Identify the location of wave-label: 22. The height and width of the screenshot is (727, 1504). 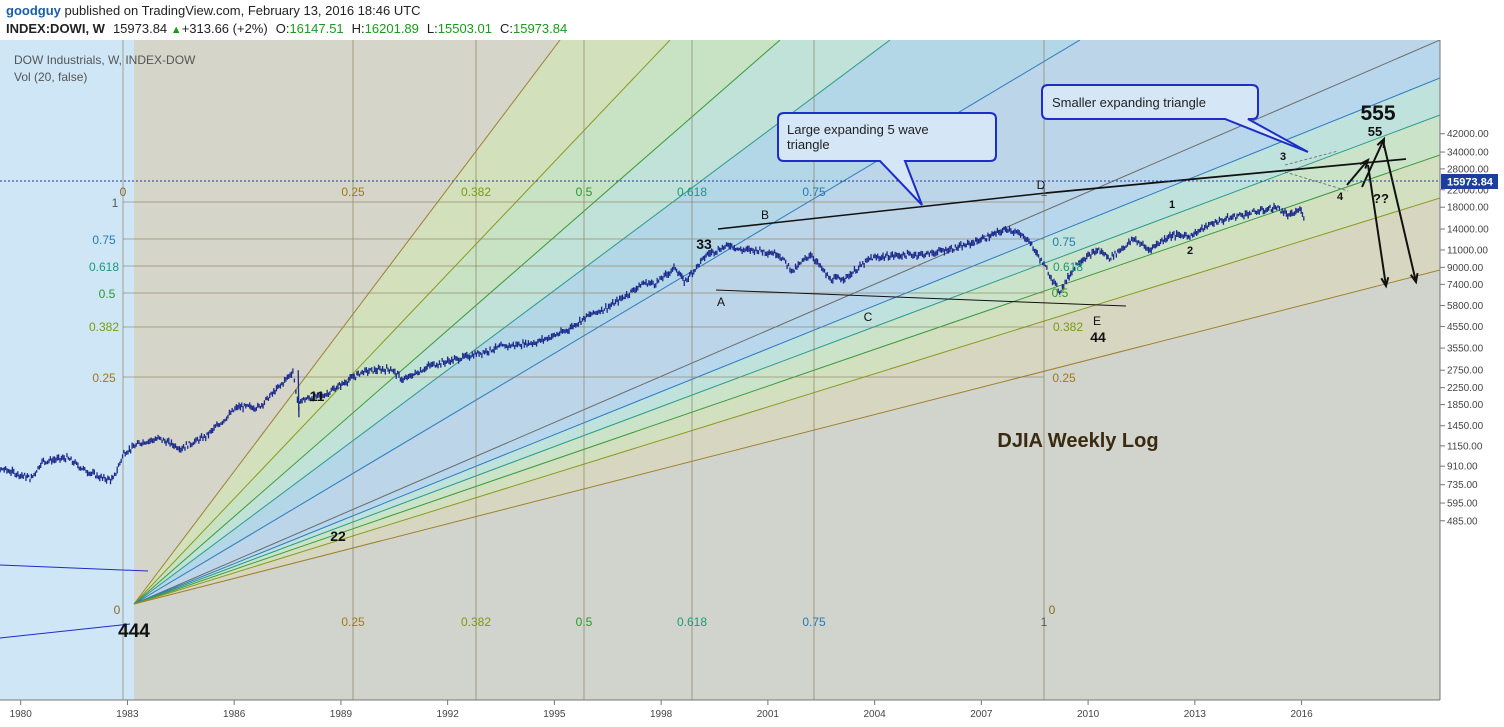
(338, 536).